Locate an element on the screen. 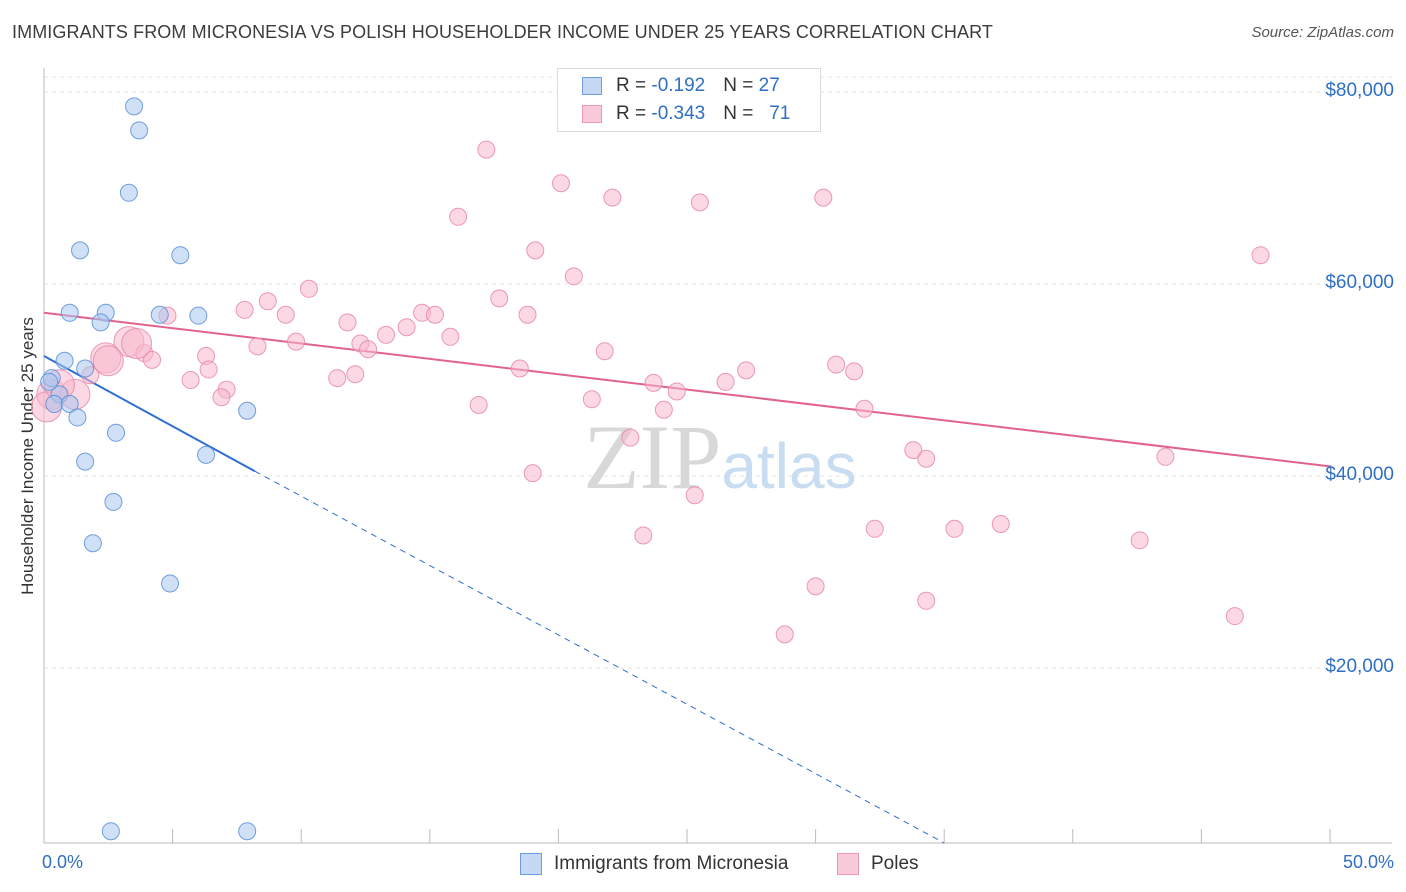  y-tick-label: $20,000 is located at coordinates (1359, 666).